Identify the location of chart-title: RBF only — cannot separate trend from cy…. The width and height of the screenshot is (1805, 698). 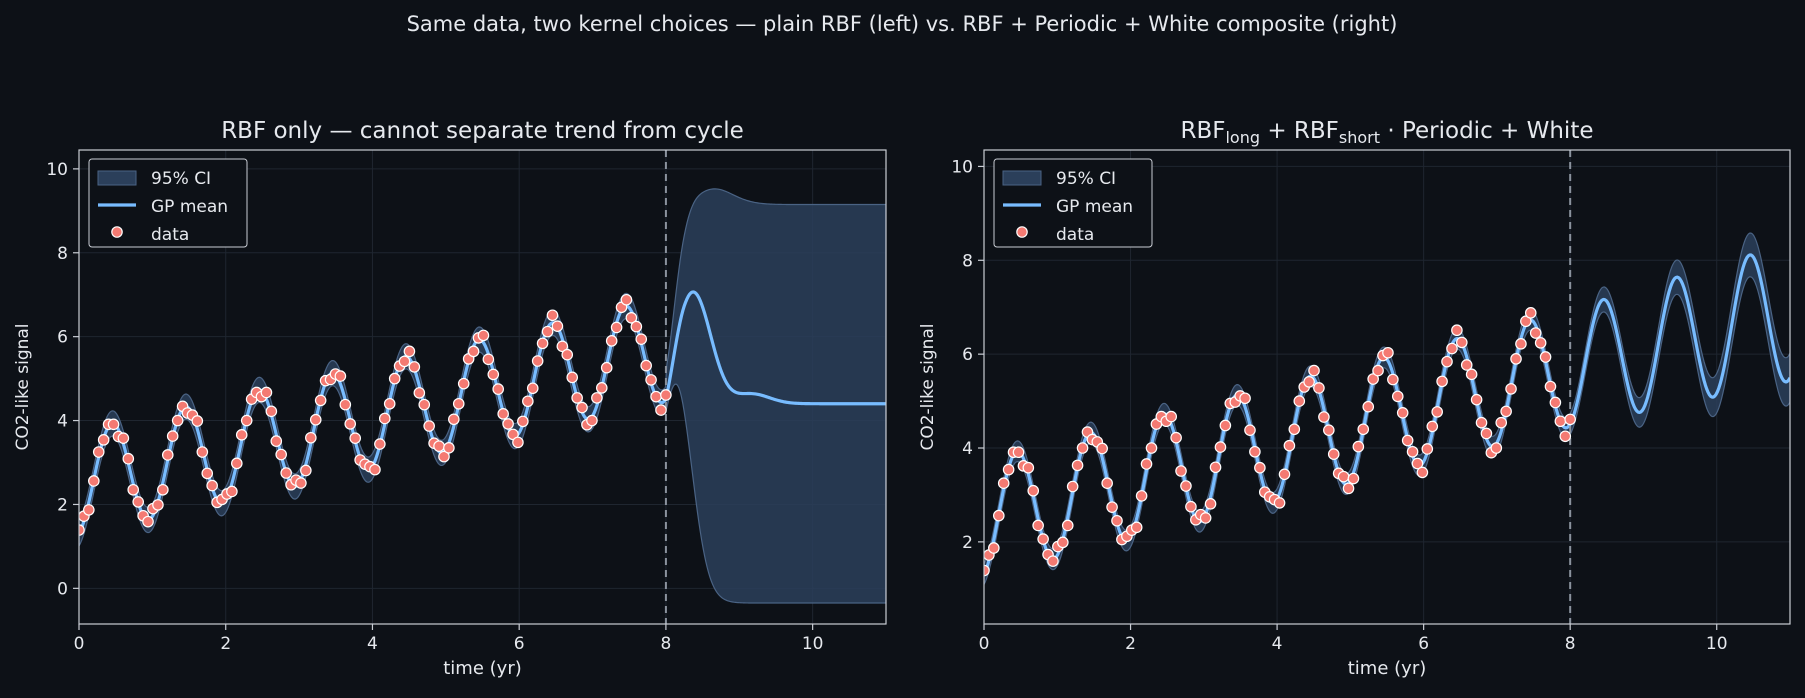
(482, 131).